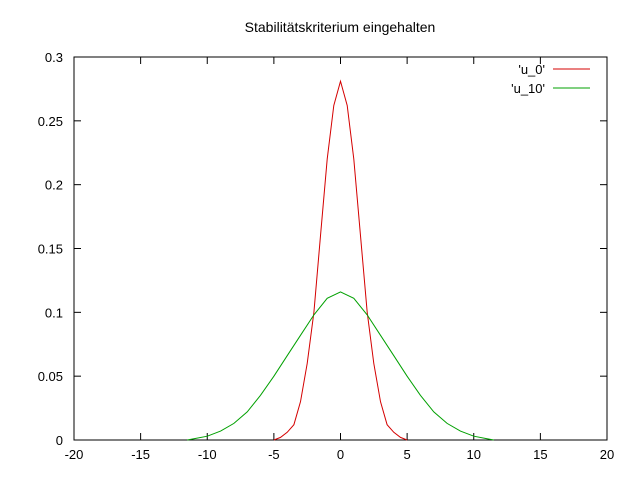 This screenshot has height=480, width=640. Describe the element at coordinates (54, 57) in the screenshot. I see `y-tick-label: 0.3` at that location.